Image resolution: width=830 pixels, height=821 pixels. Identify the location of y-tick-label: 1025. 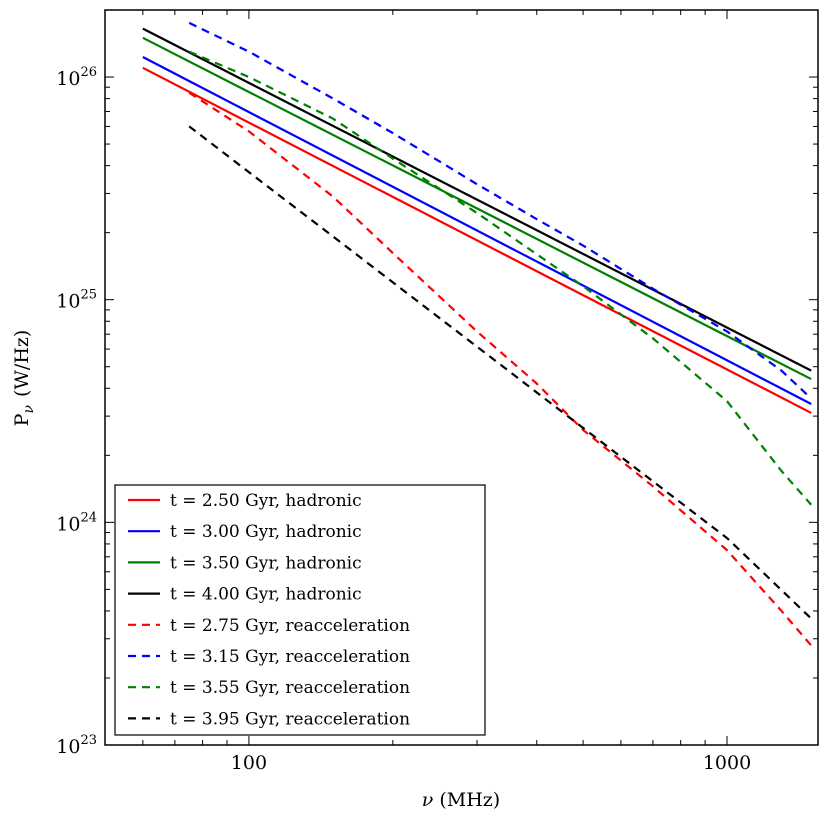
(76, 300).